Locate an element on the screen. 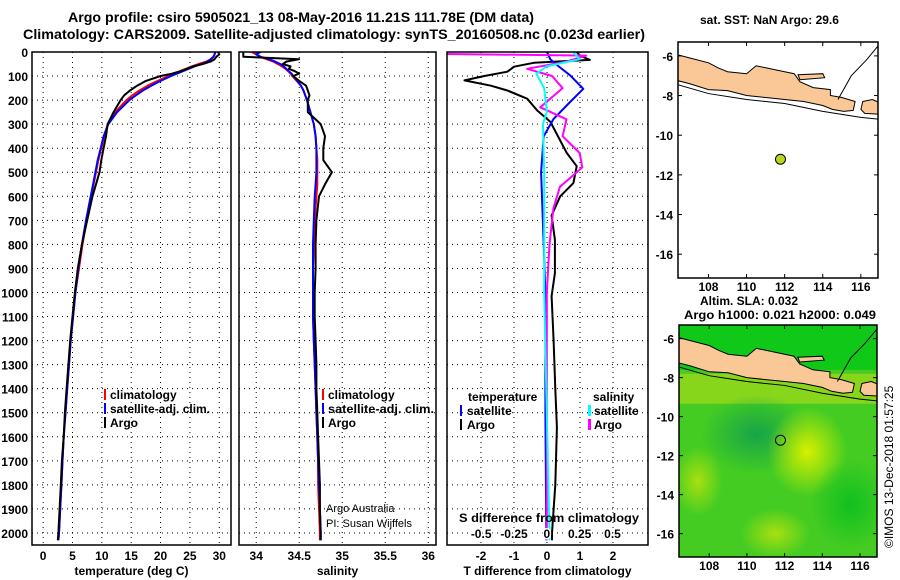 The width and height of the screenshot is (900, 580). x-tick-label: 35 is located at coordinates (343, 556).